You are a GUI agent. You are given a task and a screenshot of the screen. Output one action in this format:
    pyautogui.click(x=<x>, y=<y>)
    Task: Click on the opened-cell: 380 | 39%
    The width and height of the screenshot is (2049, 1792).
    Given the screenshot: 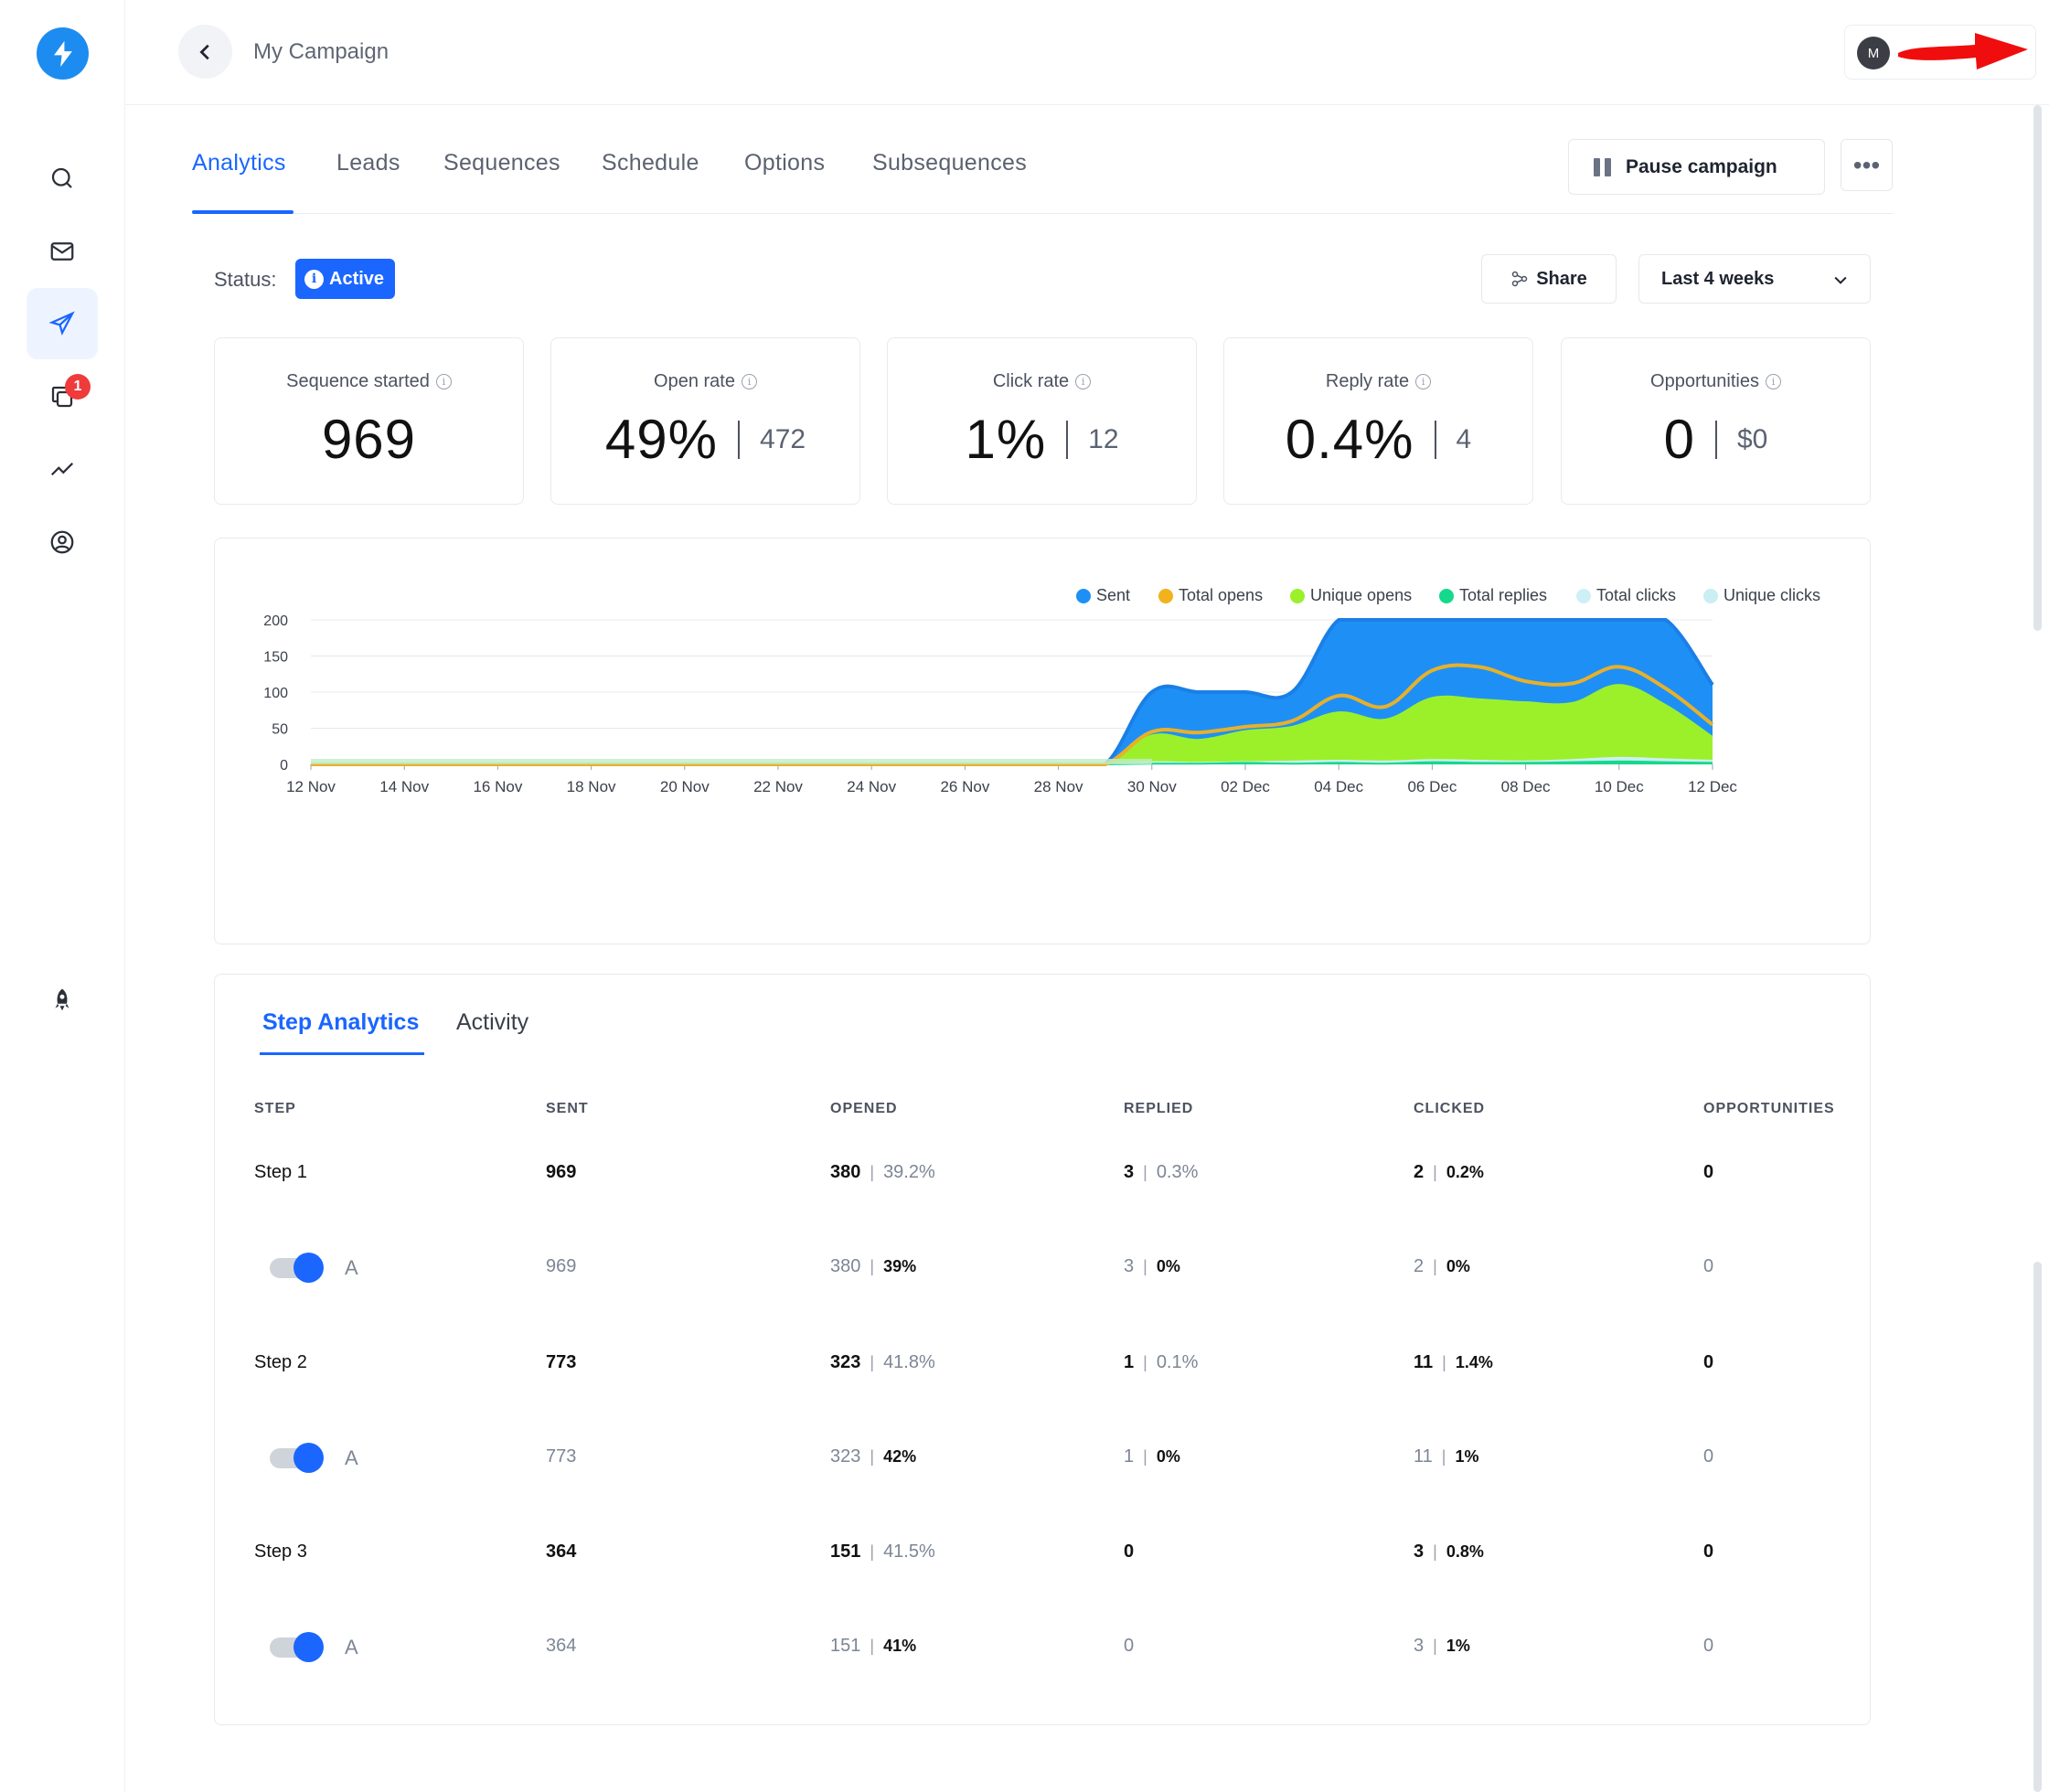 What is the action you would take?
    pyautogui.click(x=873, y=1266)
    